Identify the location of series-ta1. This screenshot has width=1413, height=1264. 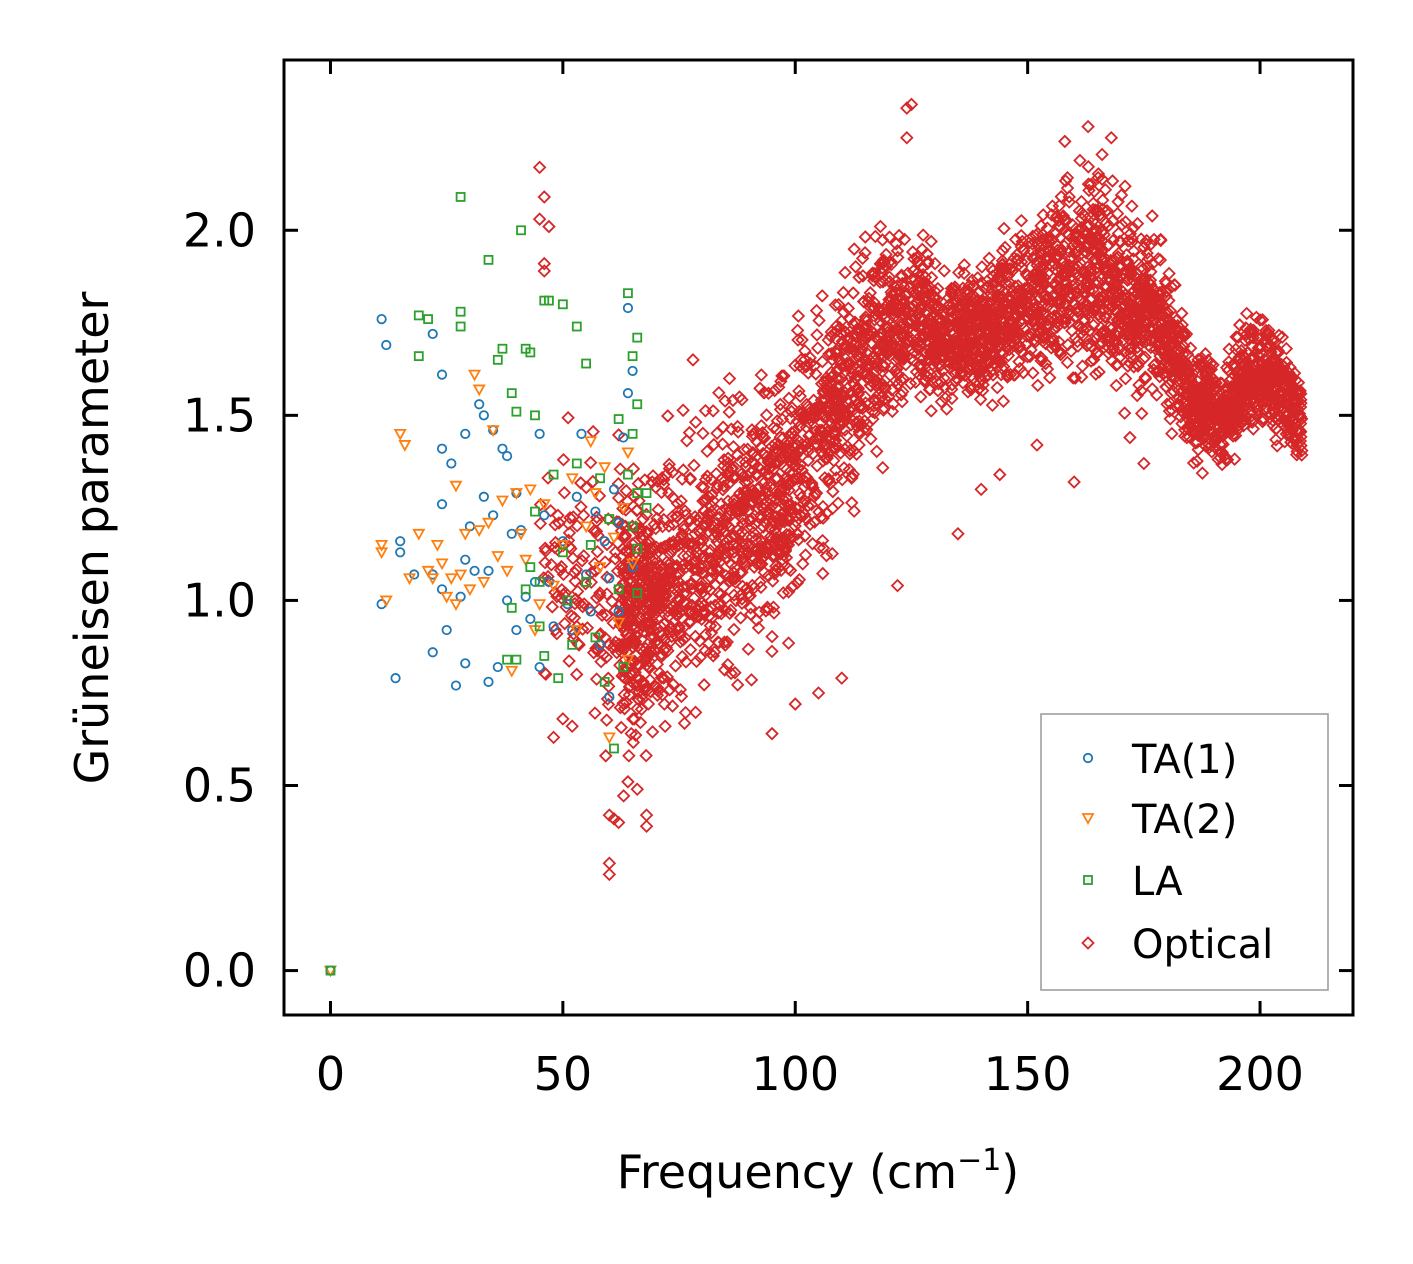
(481, 639).